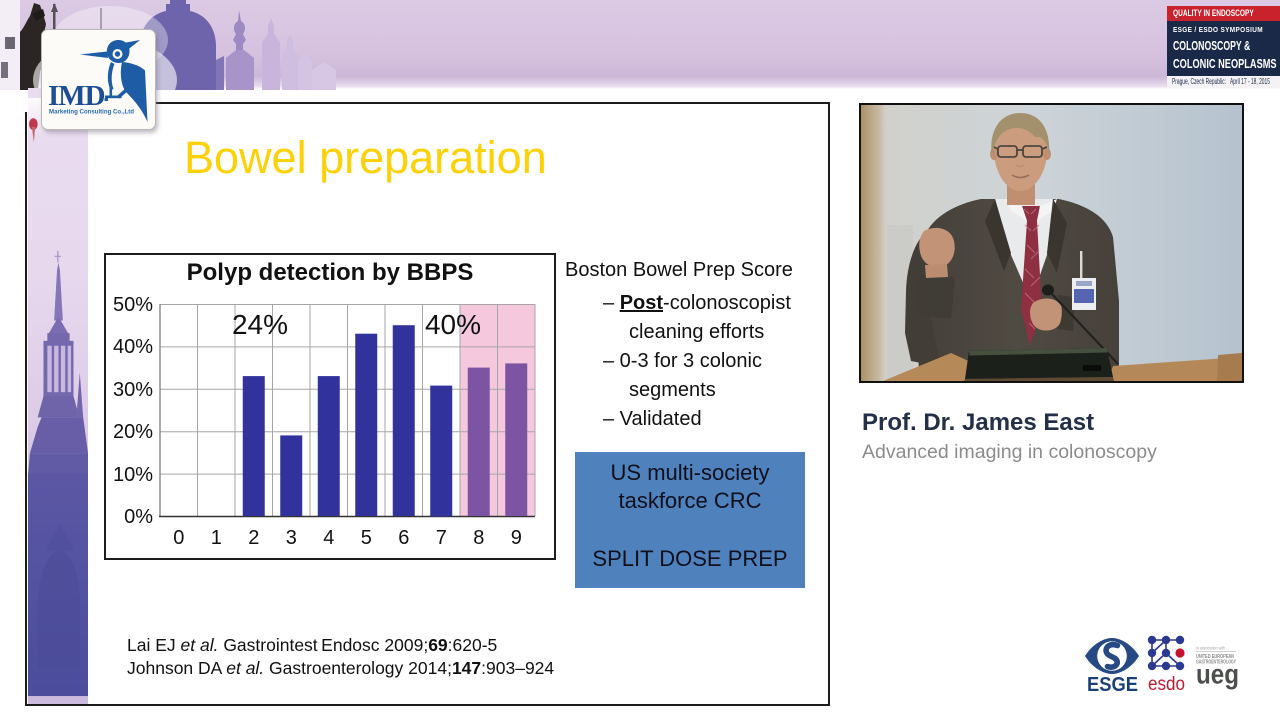 This screenshot has width=1280, height=720. What do you see at coordinates (260, 324) in the screenshot?
I see `svg-text: 24%` at bounding box center [260, 324].